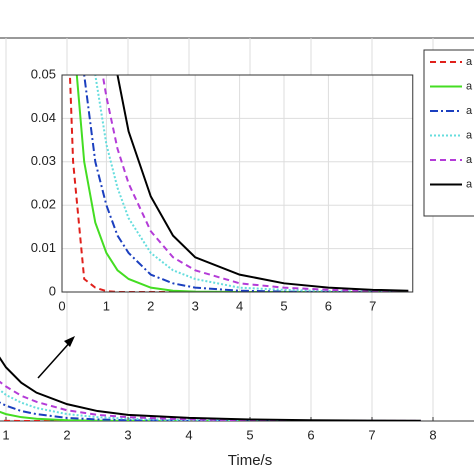 The height and width of the screenshot is (474, 474). I want to click on x-axis-label: Time/s, so click(250, 460).